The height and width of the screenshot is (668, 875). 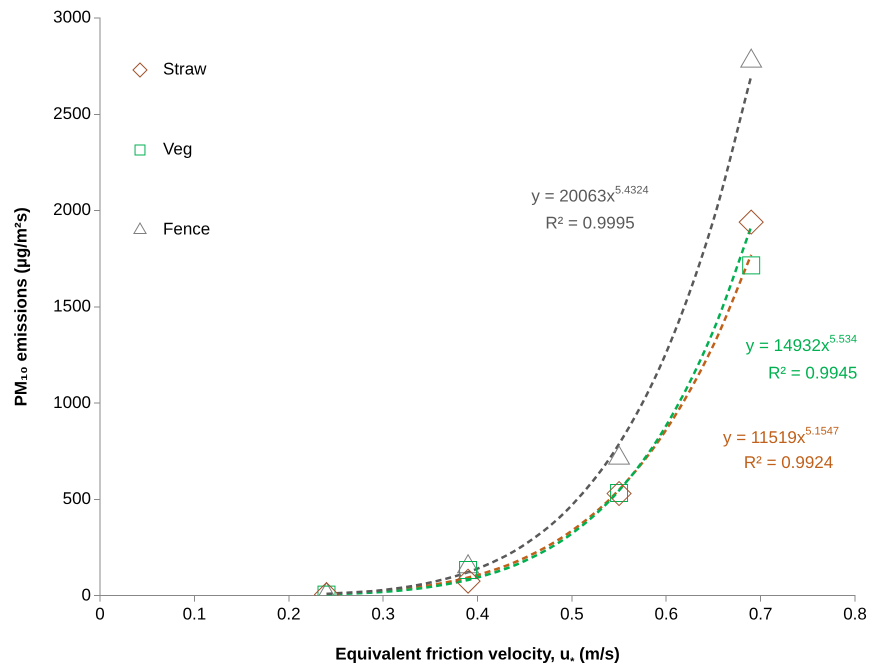 What do you see at coordinates (76, 498) in the screenshot?
I see `y-tick-label: 500` at bounding box center [76, 498].